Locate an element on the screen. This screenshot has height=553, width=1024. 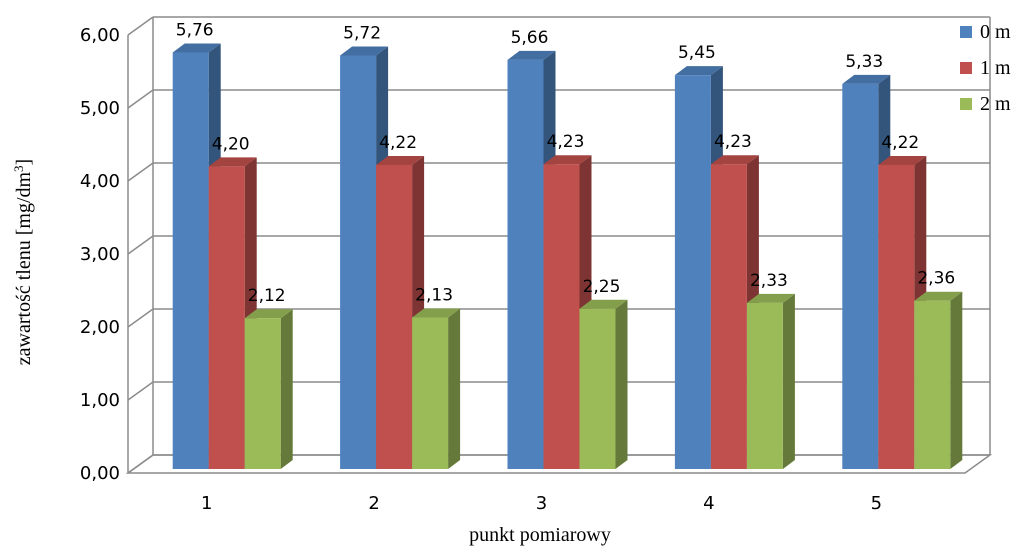
y-tick-label: 2,00 is located at coordinates (100, 327).